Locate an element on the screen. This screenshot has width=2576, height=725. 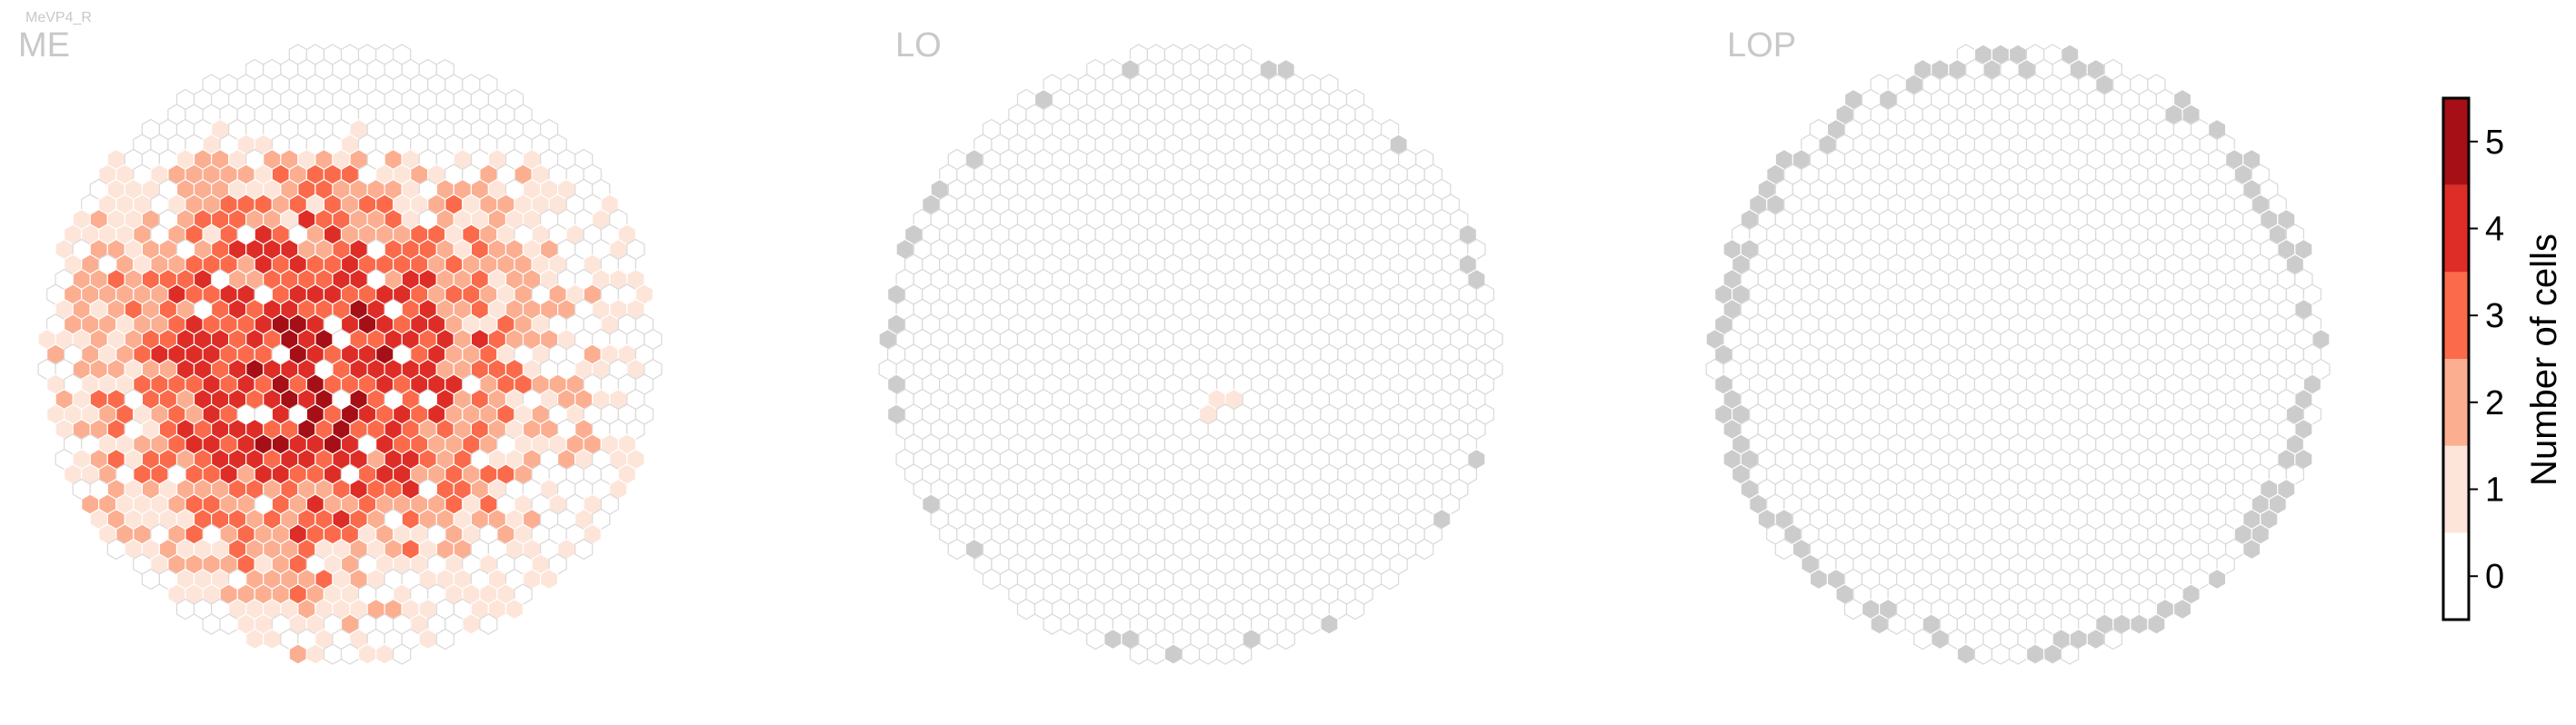
colorbar-tick-label: 4 is located at coordinates (2494, 230).